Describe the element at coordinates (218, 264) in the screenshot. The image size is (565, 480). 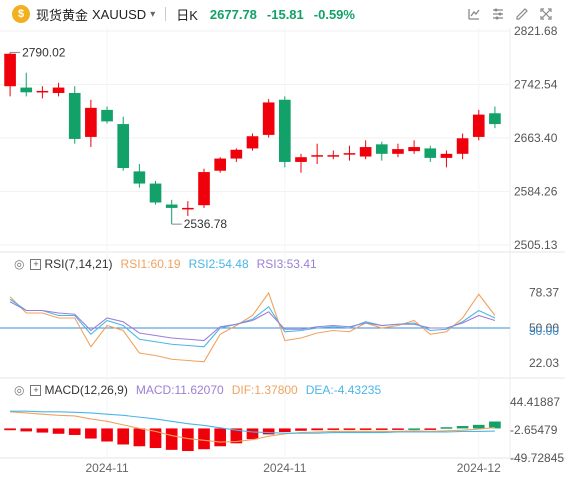
I see `rsi2-value: RSI2:54.48` at that location.